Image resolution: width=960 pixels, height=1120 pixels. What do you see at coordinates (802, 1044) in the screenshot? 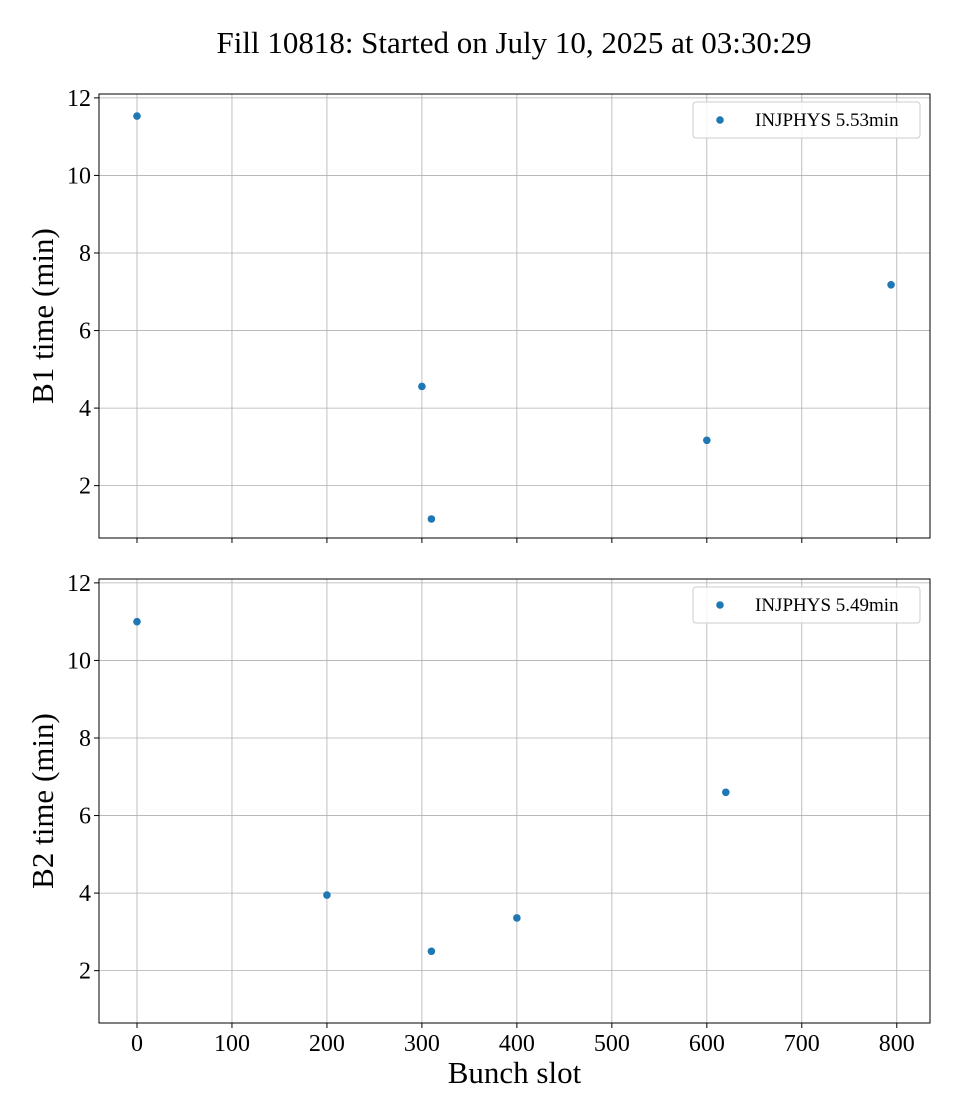
I see `x-tick-label: 700` at bounding box center [802, 1044].